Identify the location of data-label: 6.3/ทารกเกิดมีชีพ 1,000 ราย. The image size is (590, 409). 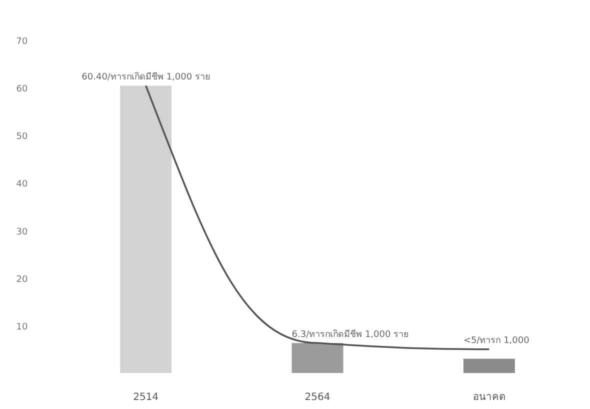
(350, 334).